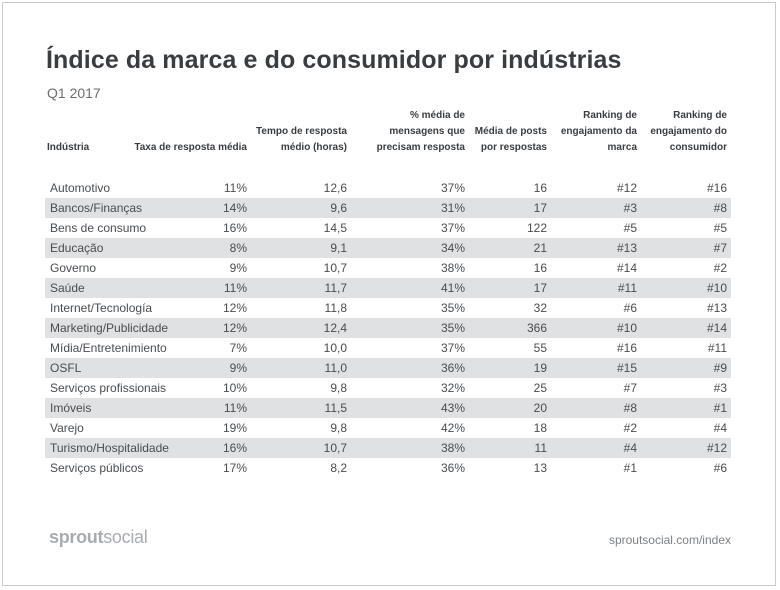  What do you see at coordinates (410, 288) in the screenshot?
I see `table-cell: 41%` at bounding box center [410, 288].